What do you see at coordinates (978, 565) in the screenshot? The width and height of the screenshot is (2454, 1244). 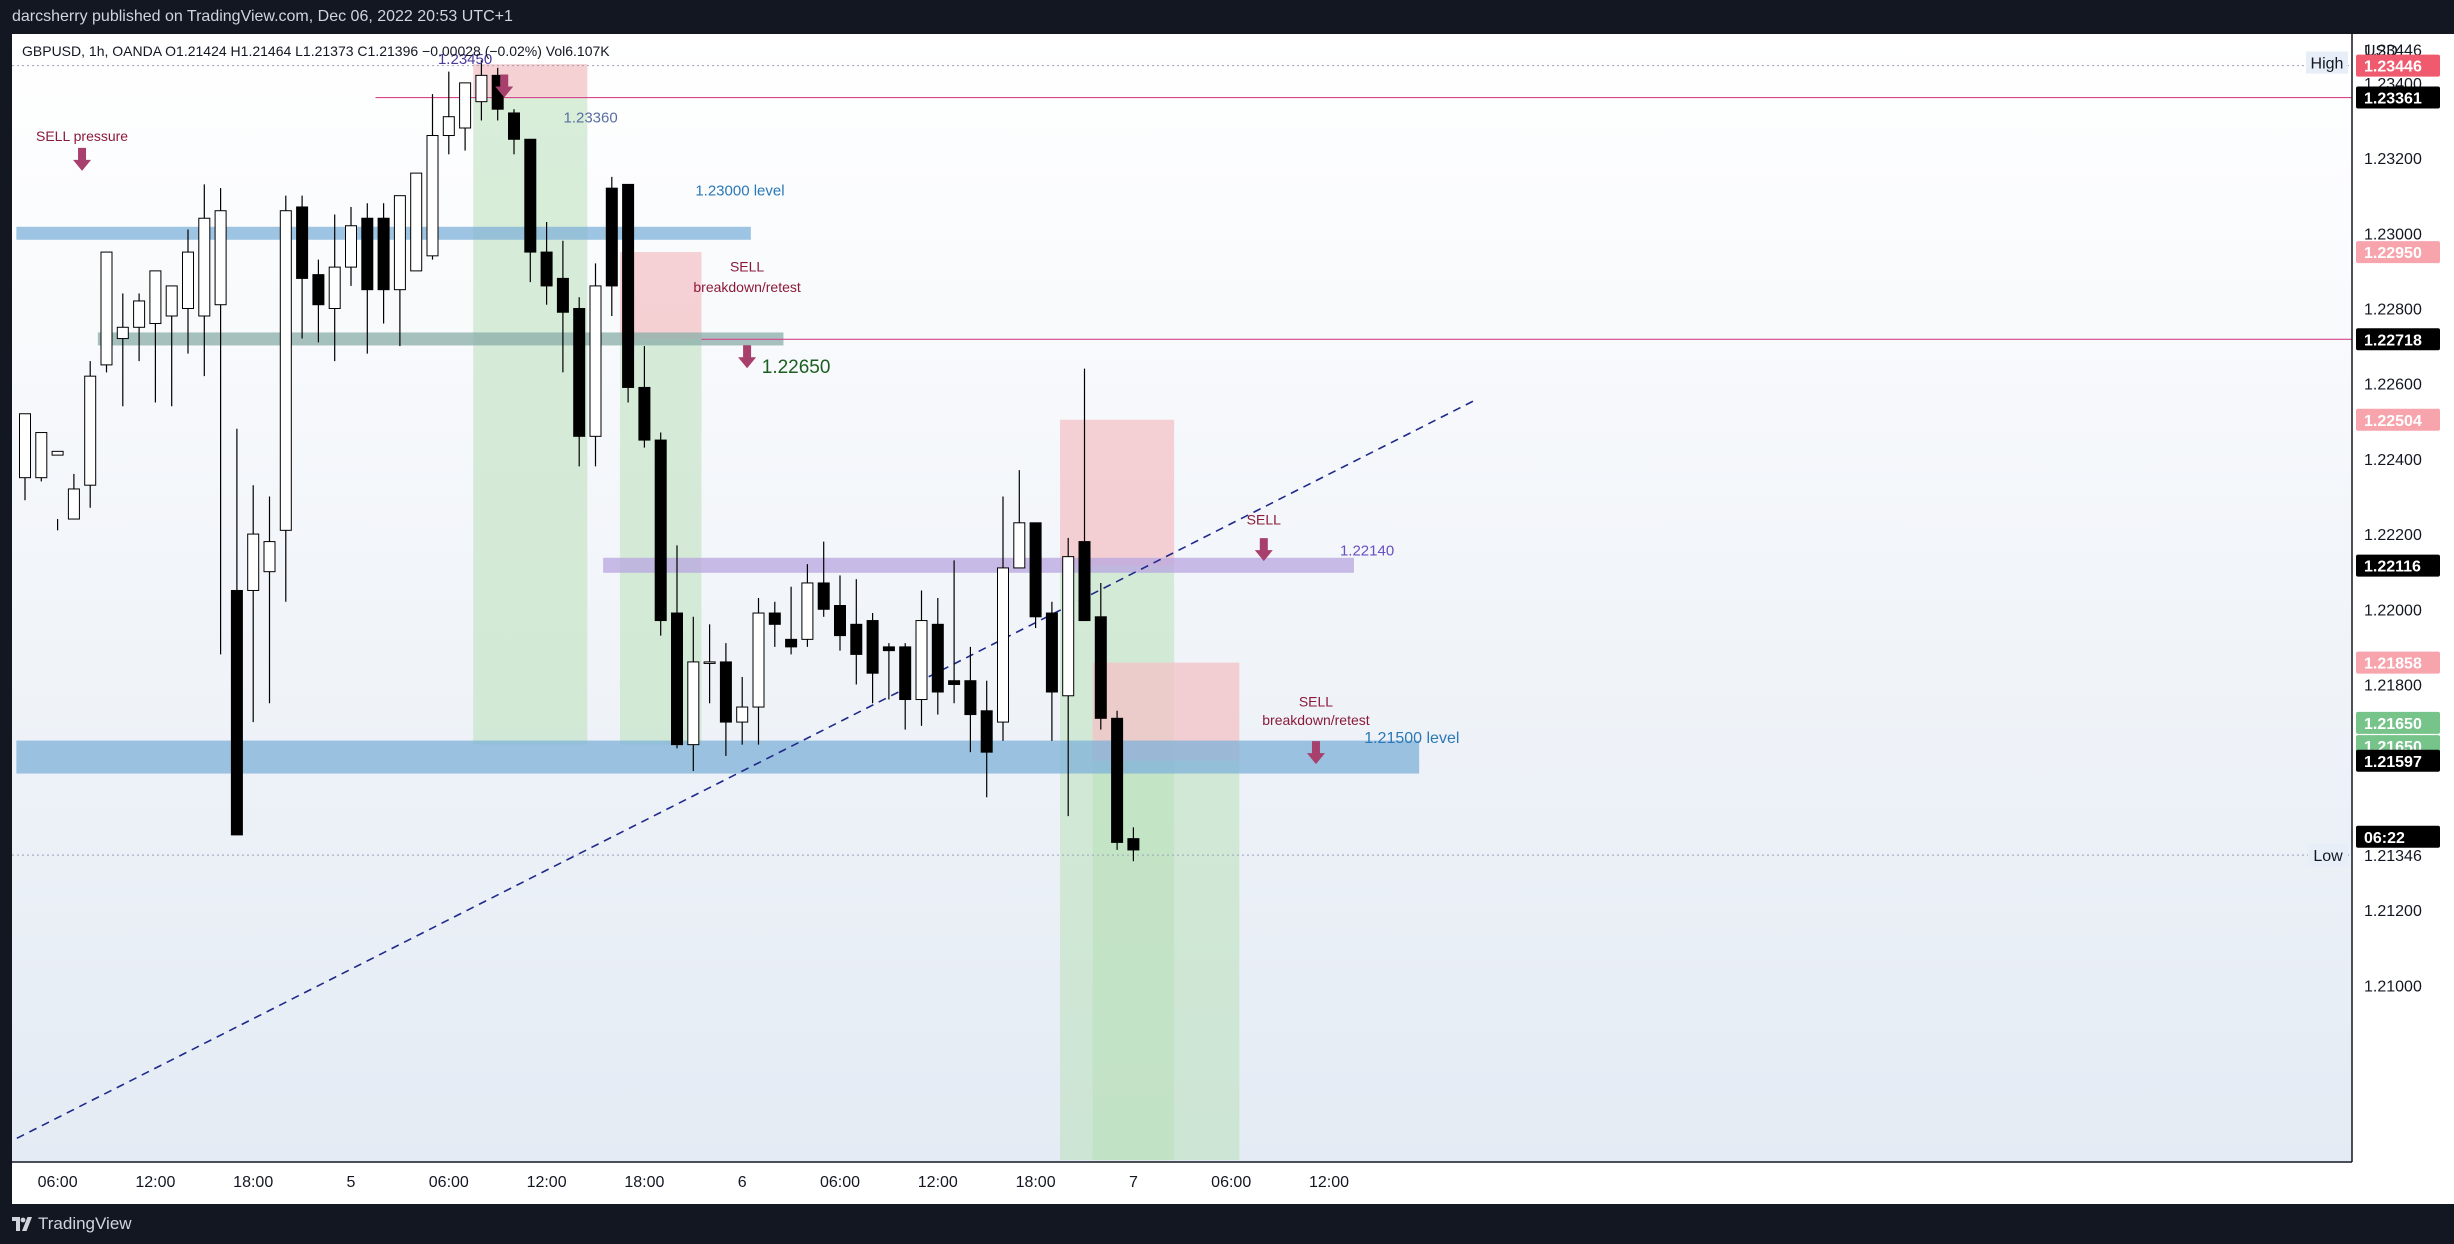 I see `zone-1-22140-level` at bounding box center [978, 565].